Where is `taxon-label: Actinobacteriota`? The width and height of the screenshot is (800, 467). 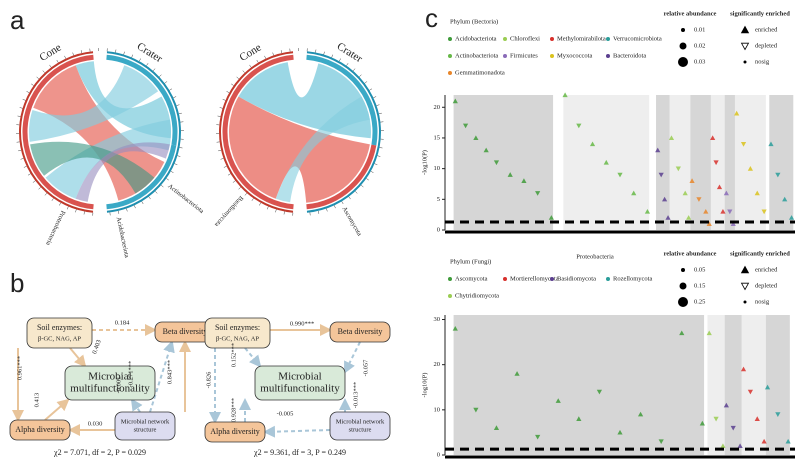
taxon-label: Actinobacteriota is located at coordinates (185, 199).